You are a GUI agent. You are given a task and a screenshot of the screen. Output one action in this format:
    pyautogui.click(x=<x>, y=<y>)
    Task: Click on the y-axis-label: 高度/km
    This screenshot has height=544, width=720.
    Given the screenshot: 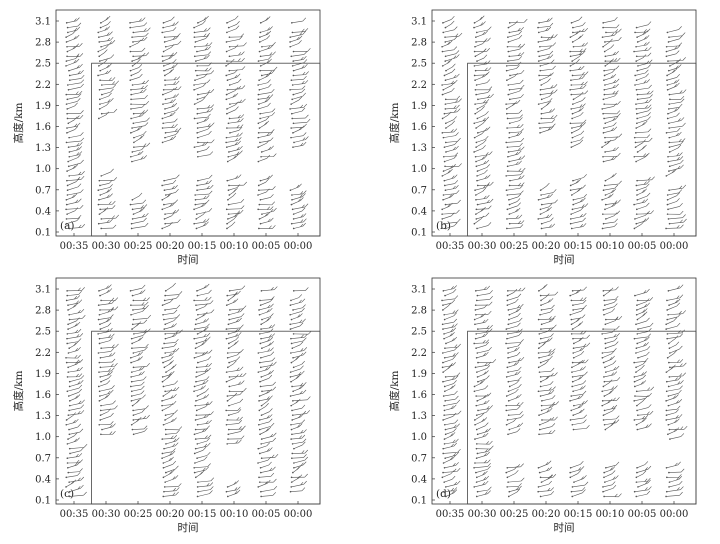 What is the action you would take?
    pyautogui.click(x=18, y=123)
    